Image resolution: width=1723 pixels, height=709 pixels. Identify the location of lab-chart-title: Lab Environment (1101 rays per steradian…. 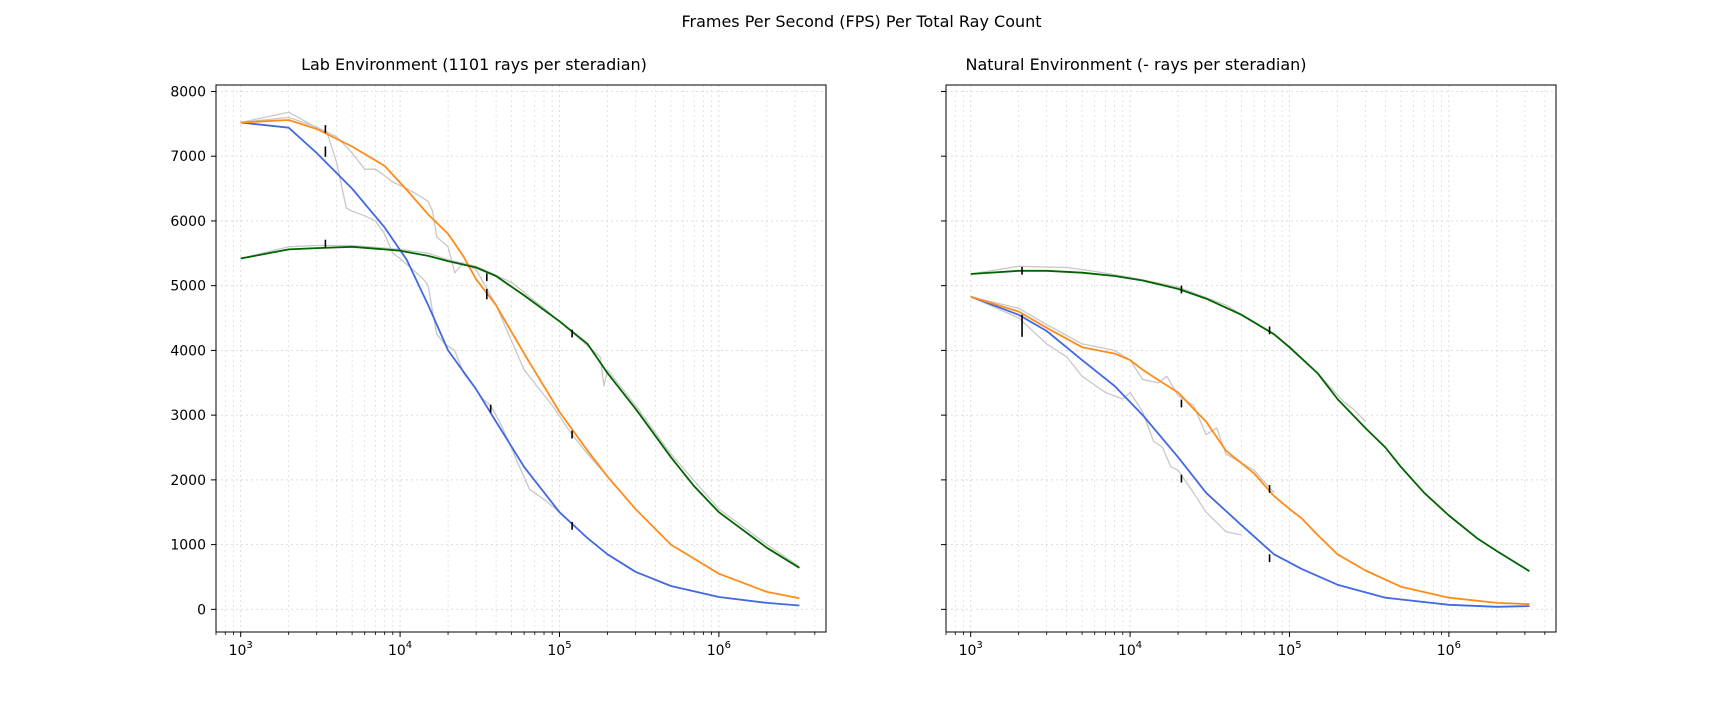
(474, 64).